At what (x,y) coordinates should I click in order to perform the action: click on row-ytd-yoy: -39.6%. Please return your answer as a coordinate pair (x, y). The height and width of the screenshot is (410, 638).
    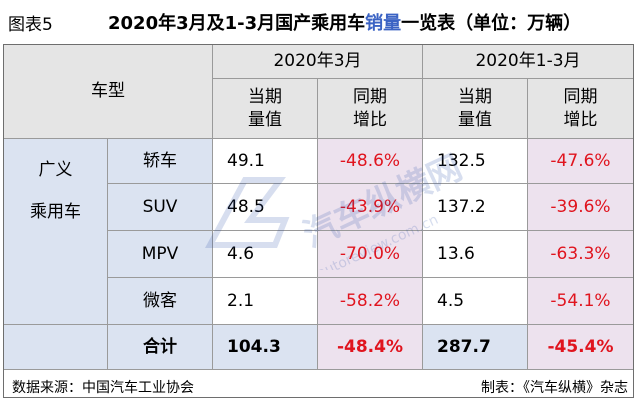
    Looking at the image, I should click on (580, 207).